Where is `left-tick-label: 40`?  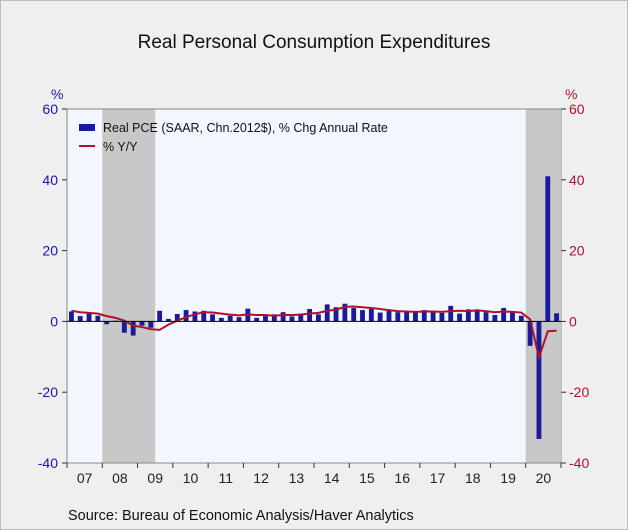 left-tick-label: 40 is located at coordinates (50, 180).